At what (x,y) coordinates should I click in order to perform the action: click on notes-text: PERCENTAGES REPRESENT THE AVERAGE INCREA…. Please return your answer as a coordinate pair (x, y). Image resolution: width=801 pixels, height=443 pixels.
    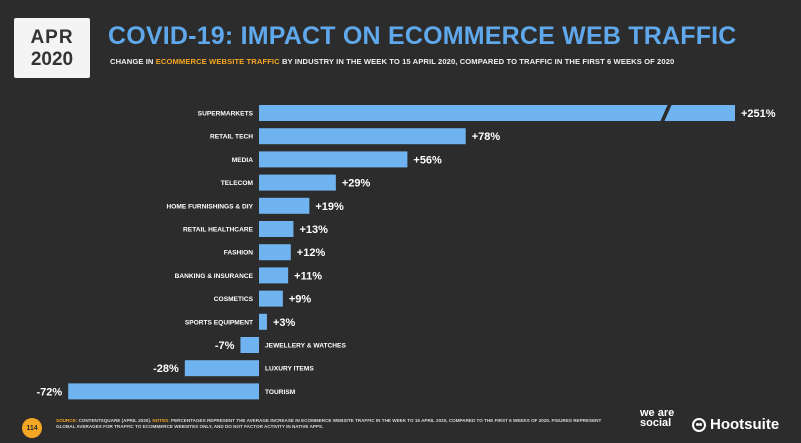
    Looking at the image, I should click on (329, 423).